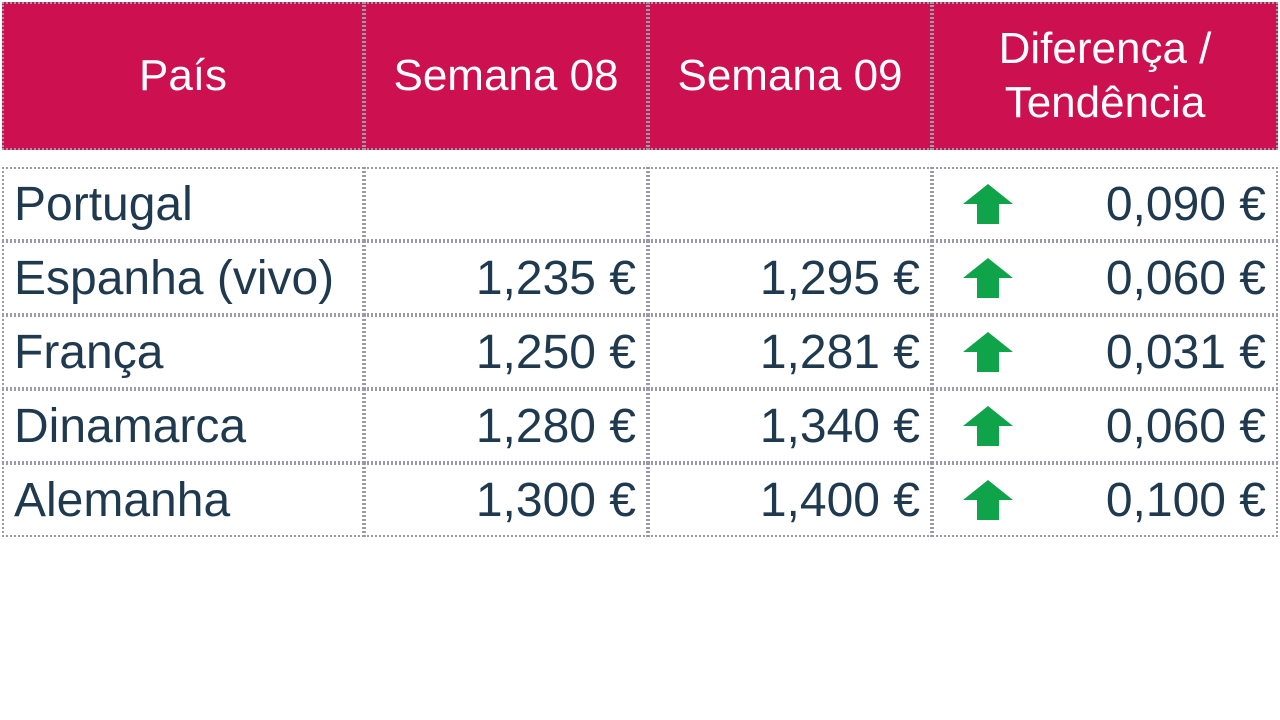  Describe the element at coordinates (506, 278) in the screenshot. I see `week-08-price-cell: 1,235 €` at that location.